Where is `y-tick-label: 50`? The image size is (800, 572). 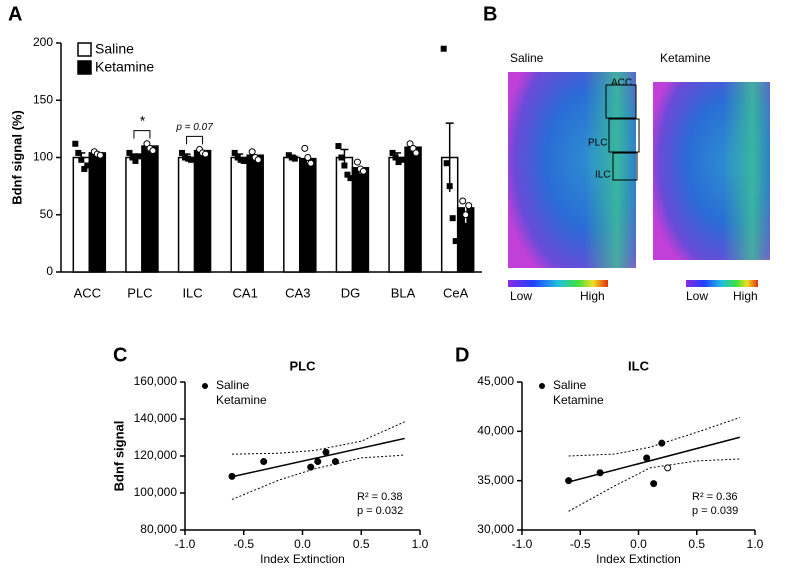 y-tick-label: 50 is located at coordinates (47, 214).